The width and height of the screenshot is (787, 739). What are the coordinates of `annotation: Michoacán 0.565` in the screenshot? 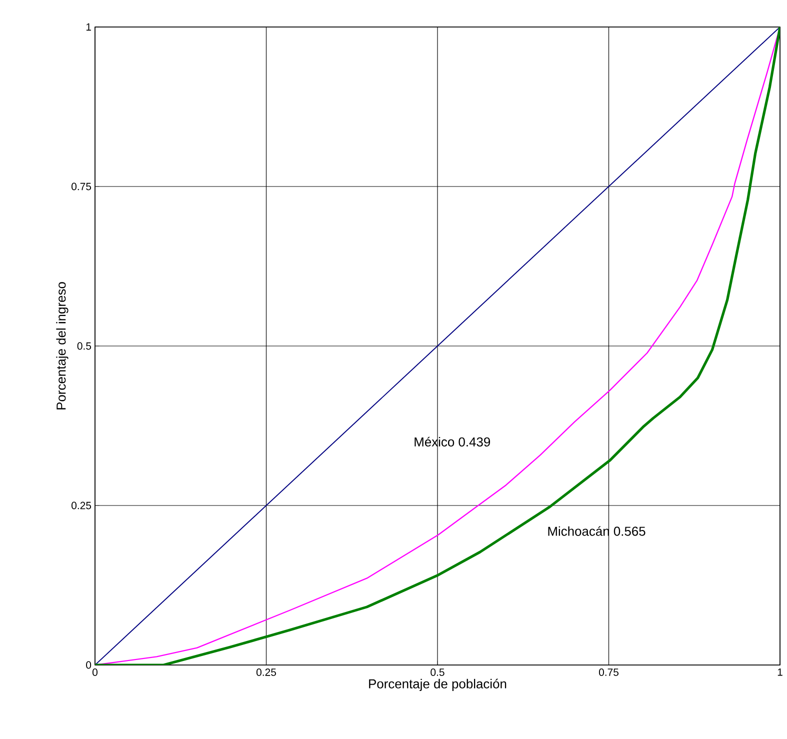 It's located at (597, 531).